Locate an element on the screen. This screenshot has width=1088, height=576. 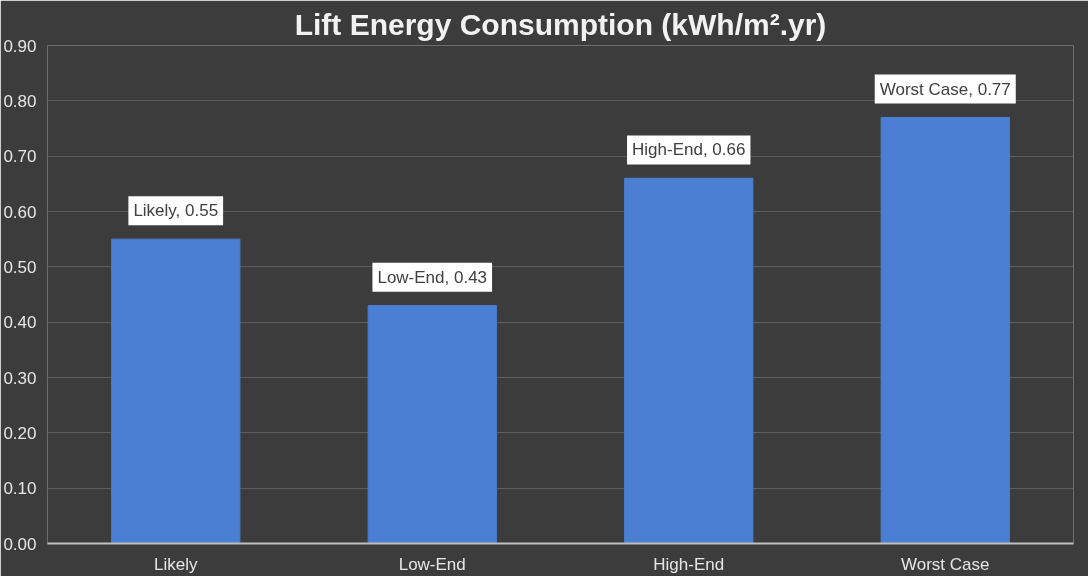
y-tick-label: 0.90 is located at coordinates (20, 46).